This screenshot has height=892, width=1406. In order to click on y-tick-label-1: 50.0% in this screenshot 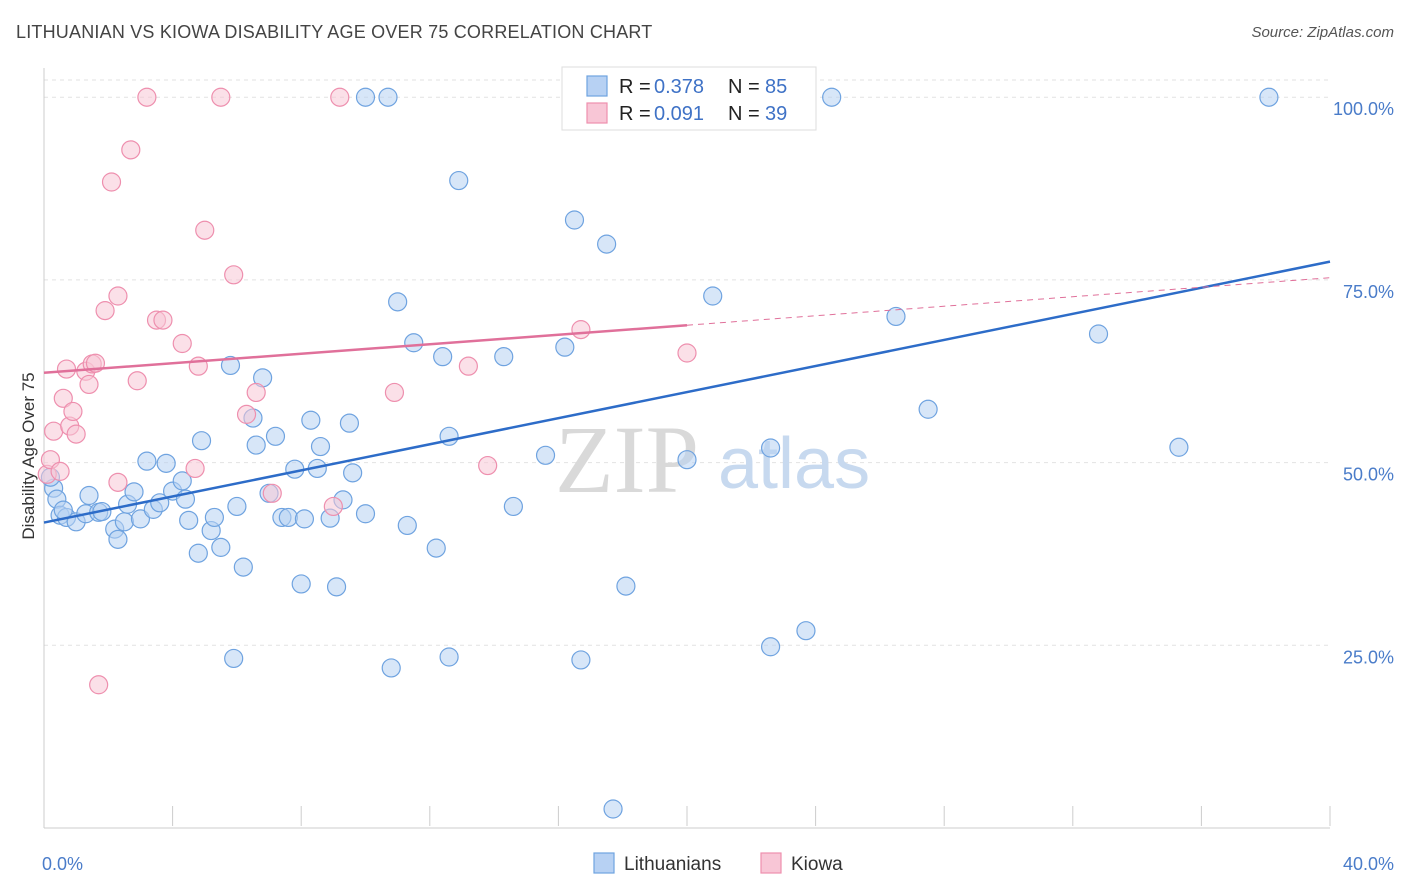, I will do `click(1368, 475)`.